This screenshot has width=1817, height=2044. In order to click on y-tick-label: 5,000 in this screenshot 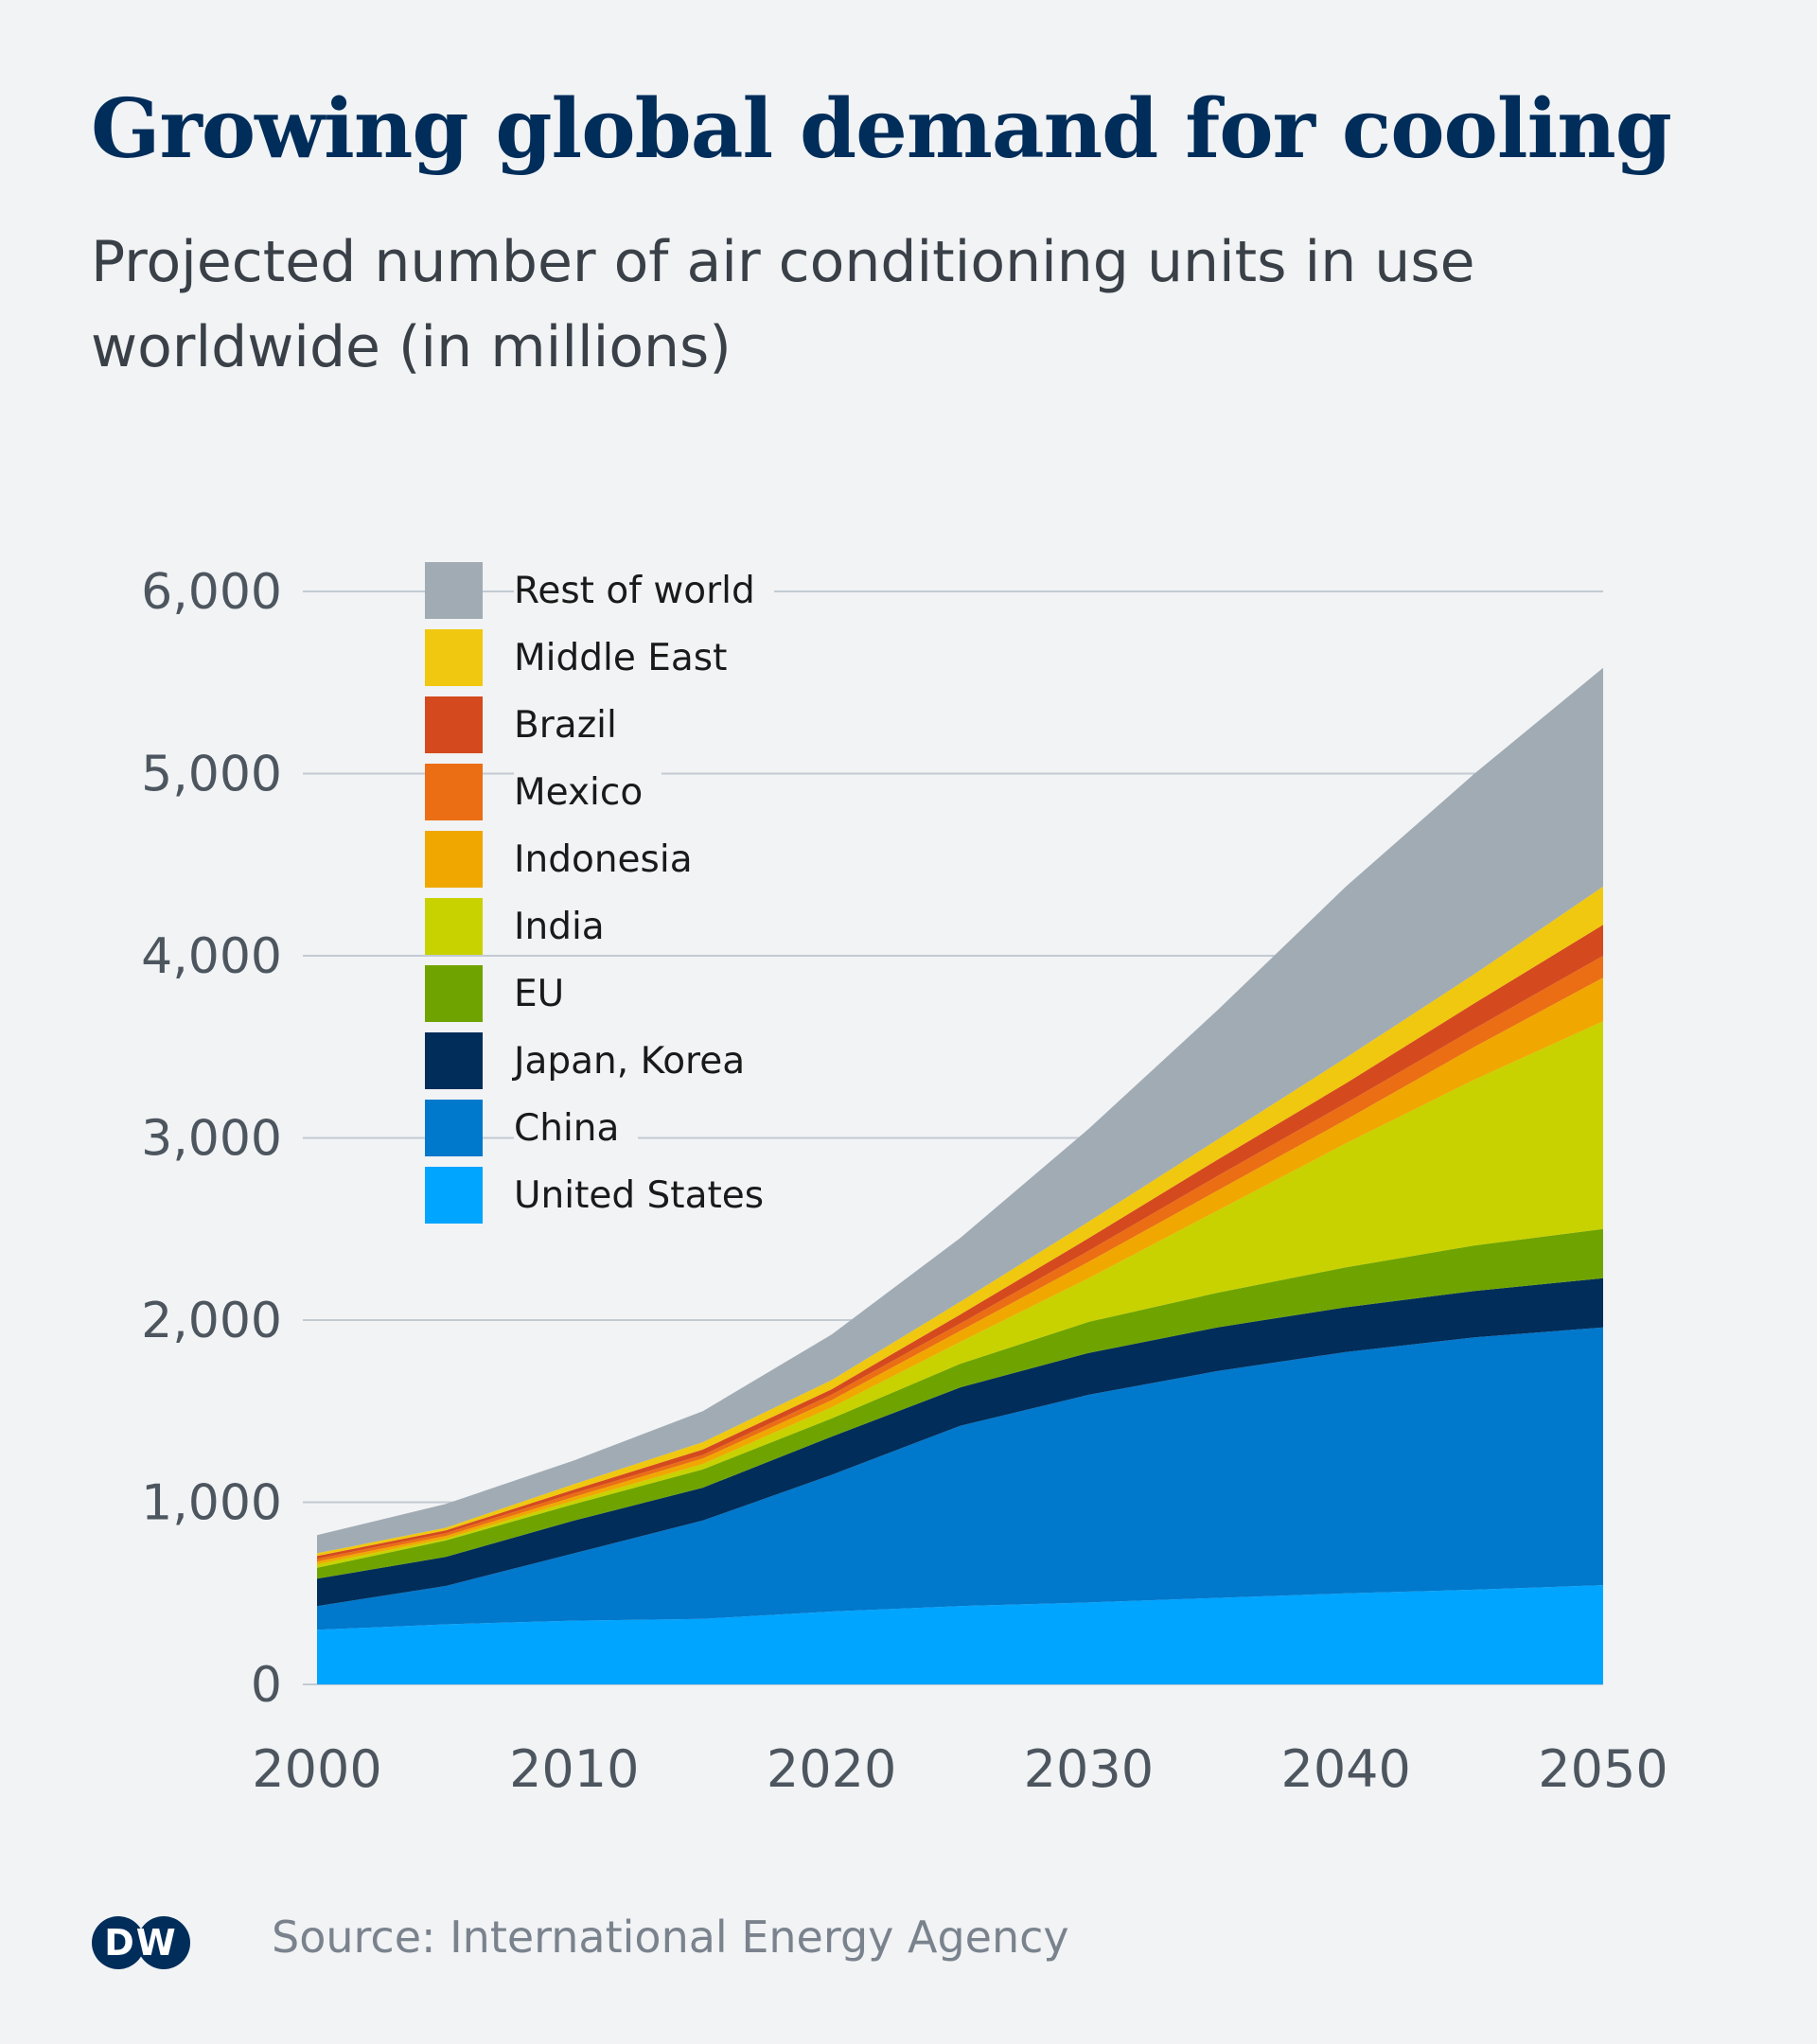, I will do `click(211, 775)`.